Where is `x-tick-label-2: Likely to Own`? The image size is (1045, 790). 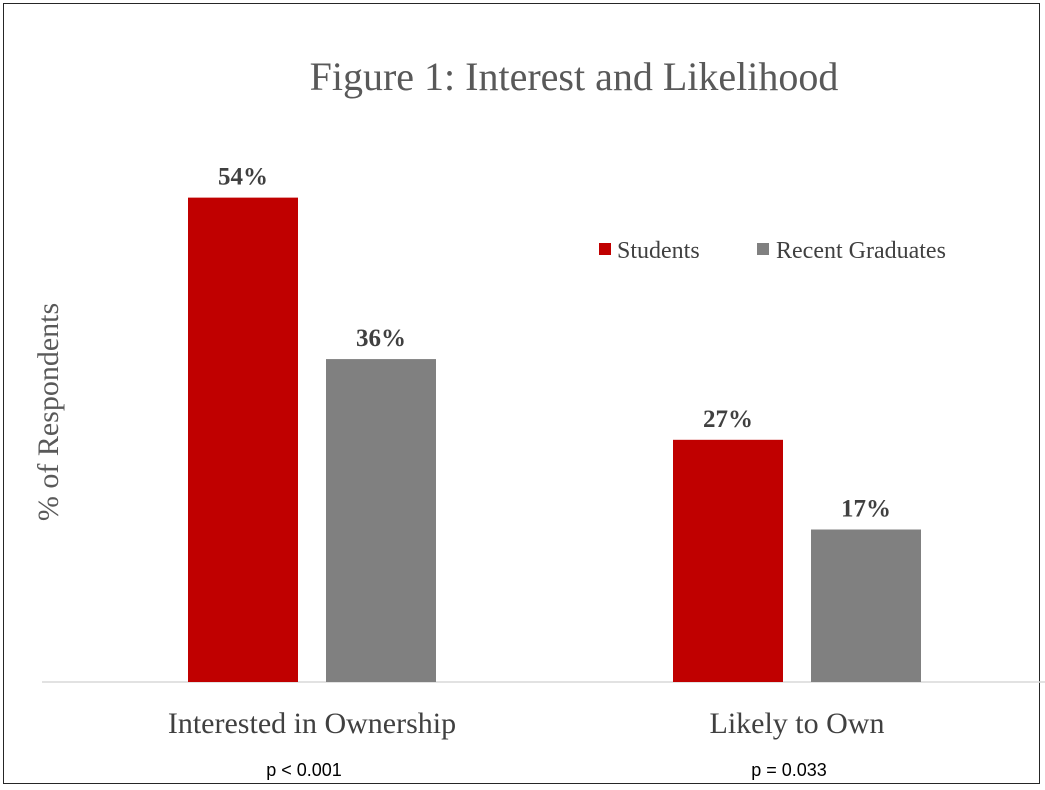 x-tick-label-2: Likely to Own is located at coordinates (797, 723).